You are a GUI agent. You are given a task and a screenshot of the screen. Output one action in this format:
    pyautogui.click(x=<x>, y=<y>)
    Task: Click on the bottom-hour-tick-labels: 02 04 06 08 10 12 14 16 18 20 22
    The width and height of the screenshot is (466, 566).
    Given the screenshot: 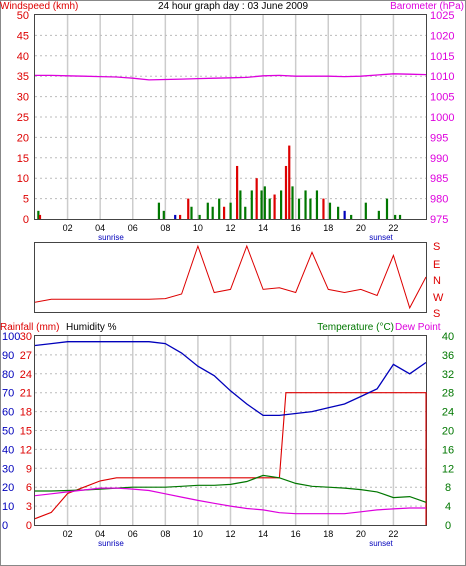 What is the action you would take?
    pyautogui.click(x=231, y=534)
    